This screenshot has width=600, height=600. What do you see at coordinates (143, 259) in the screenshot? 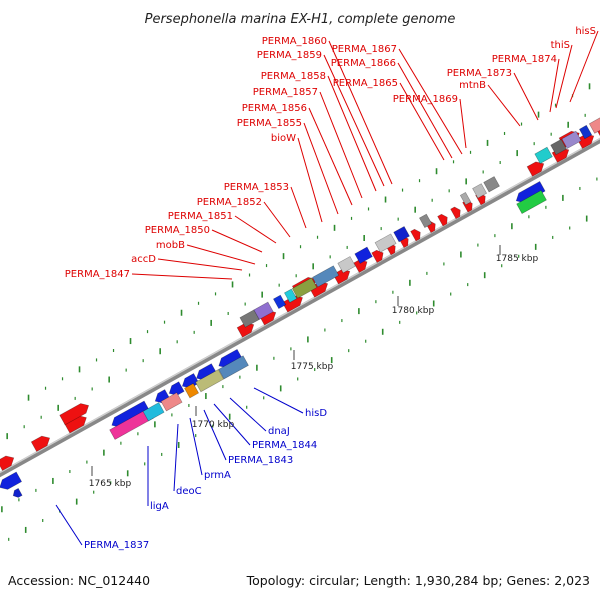
I see `gene-label-accD: accD` at bounding box center [143, 259].